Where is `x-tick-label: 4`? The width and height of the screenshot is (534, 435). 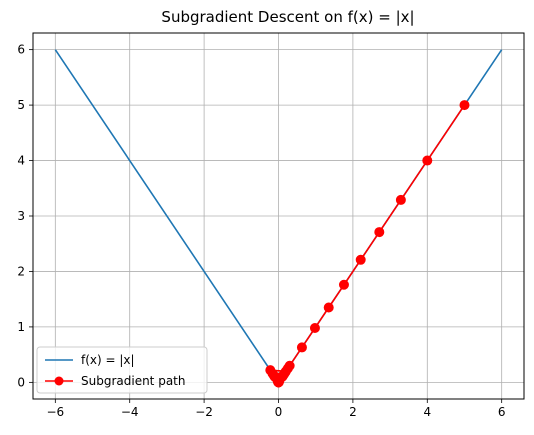 x-tick-label: 4 is located at coordinates (427, 412).